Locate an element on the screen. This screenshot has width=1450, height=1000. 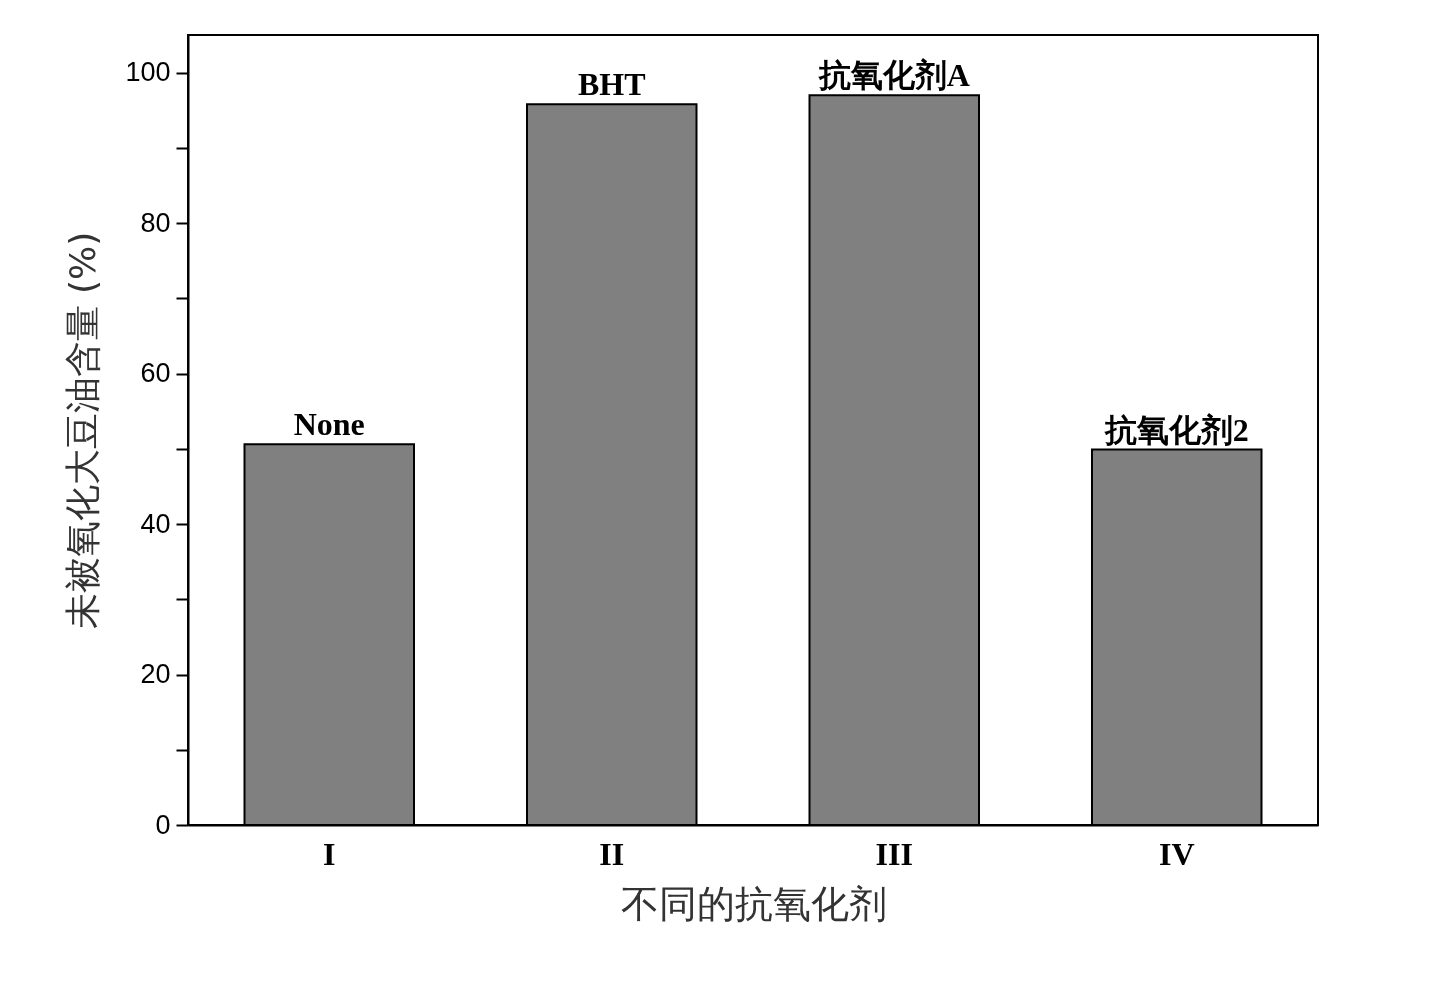
y-tick-label: 80 is located at coordinates (155, 222).